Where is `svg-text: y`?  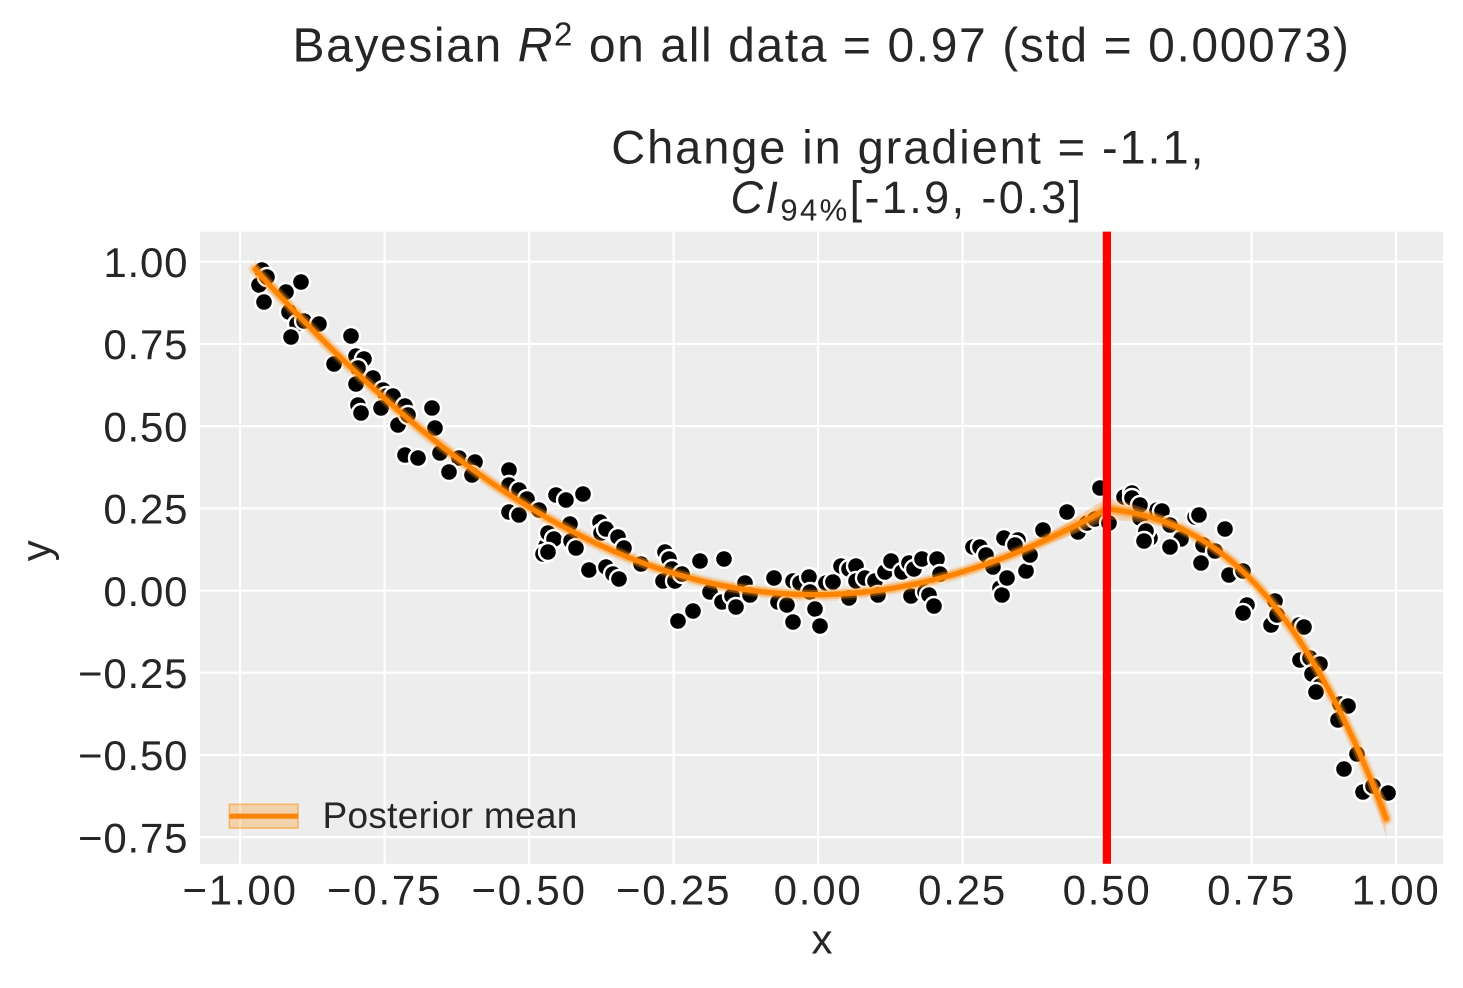 svg-text: y is located at coordinates (36, 550).